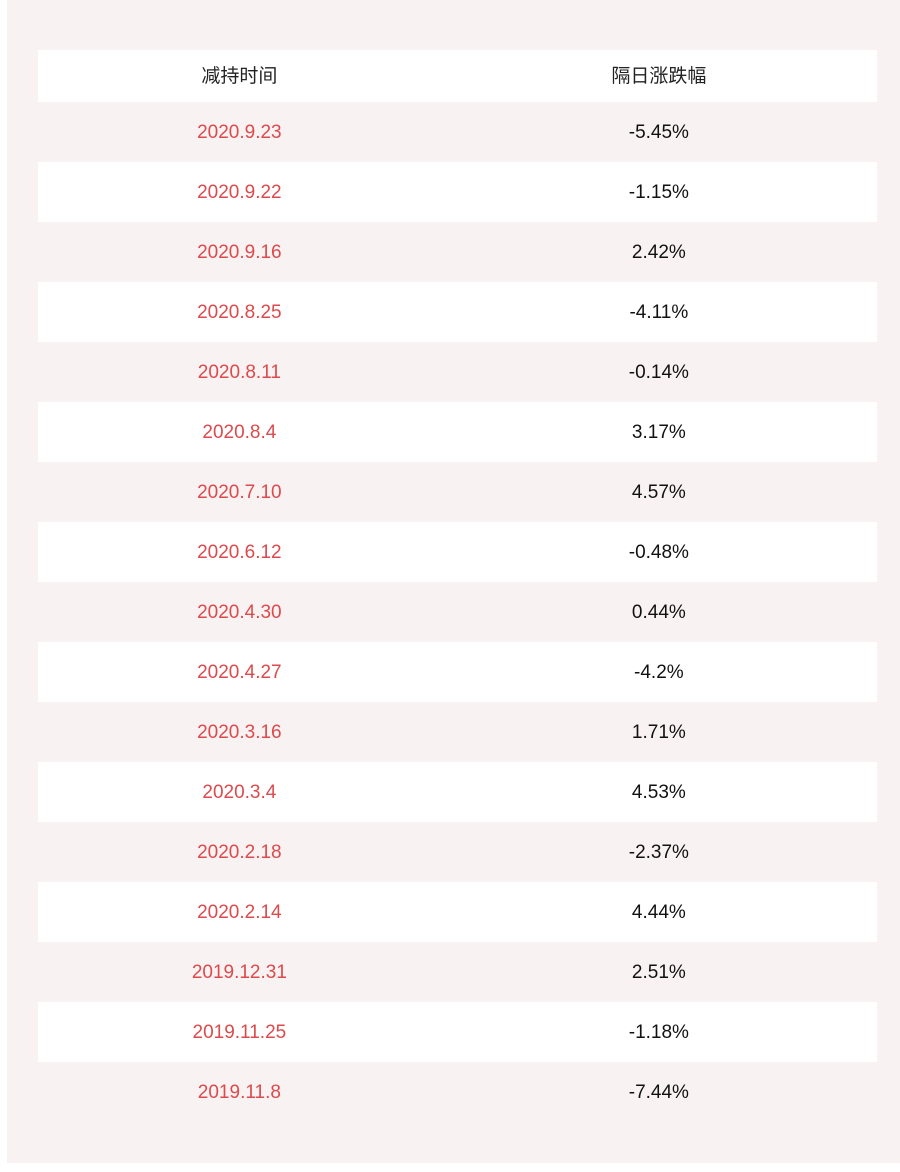 The height and width of the screenshot is (1172, 900). Describe the element at coordinates (457, 432) in the screenshot. I see `table-row: 2020.8.4 3.17%` at that location.